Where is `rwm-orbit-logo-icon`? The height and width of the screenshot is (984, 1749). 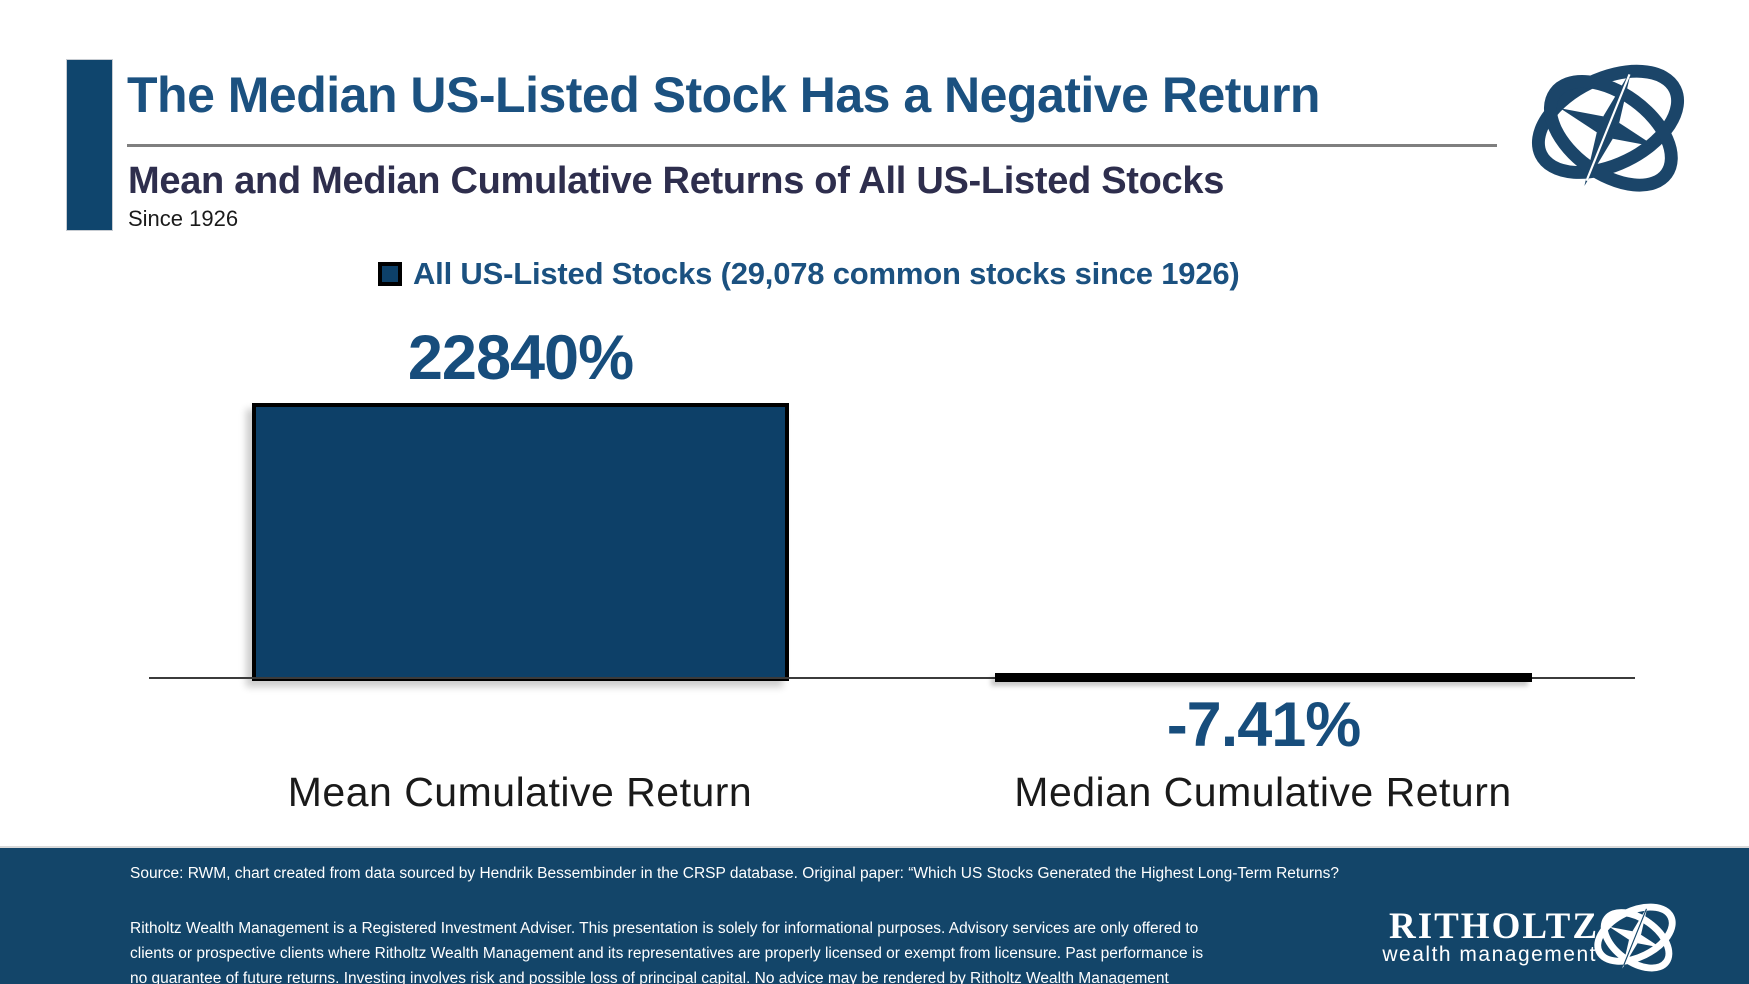 rwm-orbit-logo-icon is located at coordinates (1608, 128).